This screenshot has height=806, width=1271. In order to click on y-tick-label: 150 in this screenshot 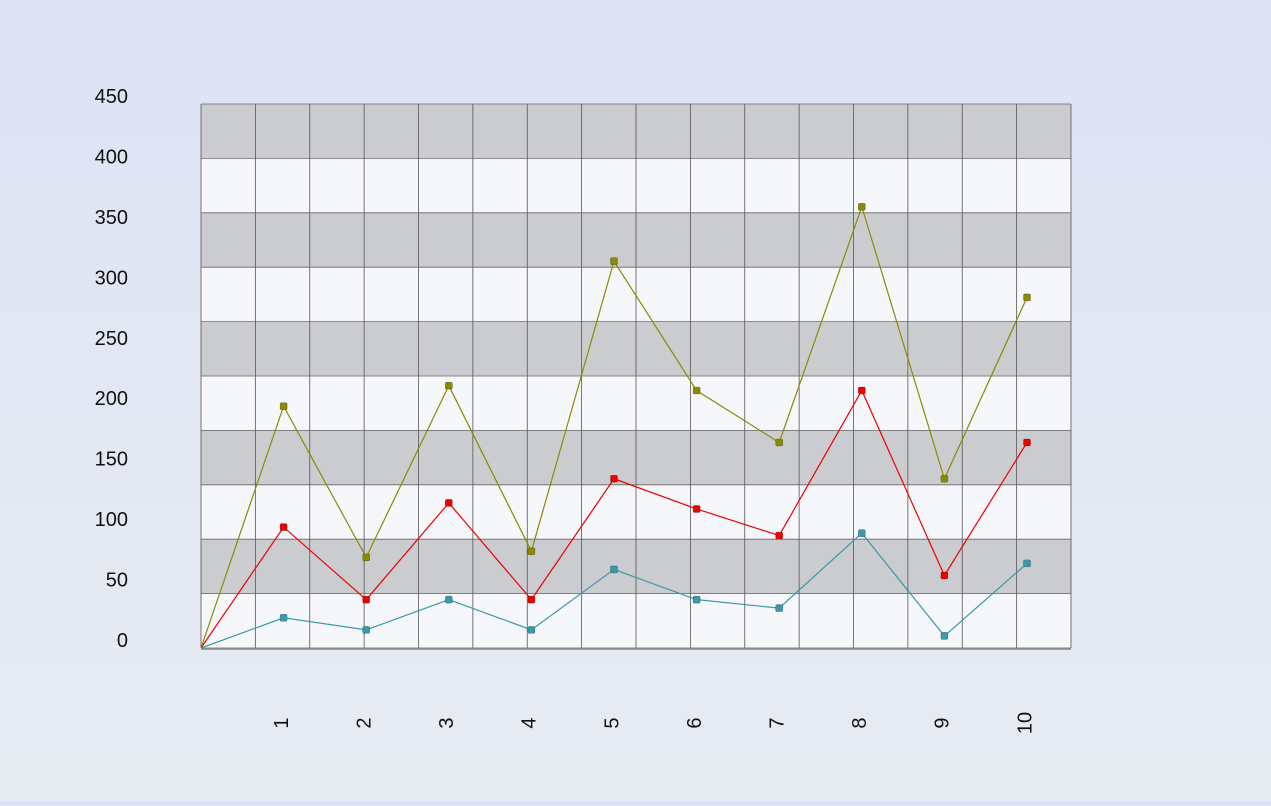, I will do `click(111, 460)`.